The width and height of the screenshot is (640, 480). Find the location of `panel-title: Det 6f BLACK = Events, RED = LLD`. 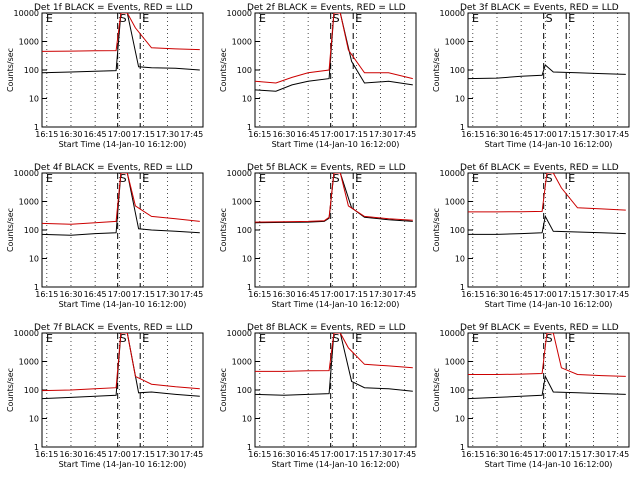

panel-title: Det 6f BLACK = Events, RED = LLD is located at coordinates (539, 168).